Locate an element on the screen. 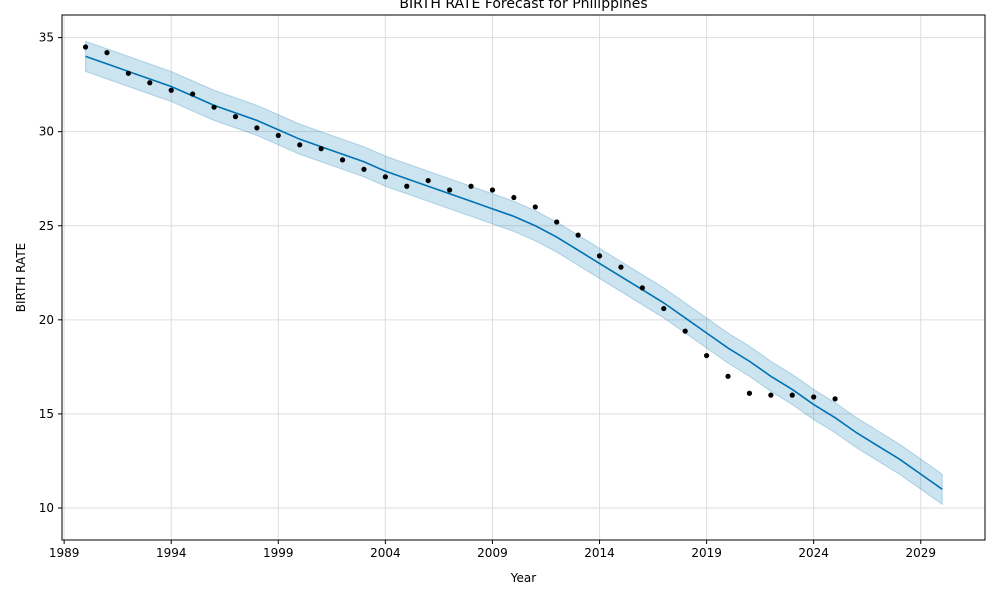 This screenshot has height=600, width=1000. y-tick-label: 10 is located at coordinates (46, 508).